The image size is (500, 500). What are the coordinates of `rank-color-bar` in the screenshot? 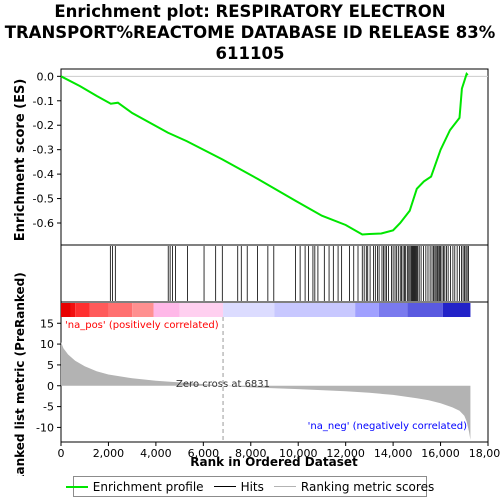 It's located at (266, 310).